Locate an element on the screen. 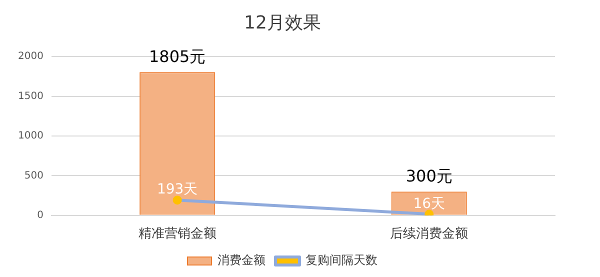 The width and height of the screenshot is (600, 277). y-tick-label: 500 is located at coordinates (34, 176).